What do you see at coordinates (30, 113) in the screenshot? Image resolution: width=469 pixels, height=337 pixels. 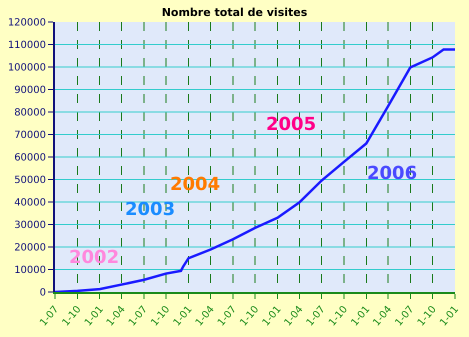 I see `y-tick-label: 80000` at bounding box center [30, 113].